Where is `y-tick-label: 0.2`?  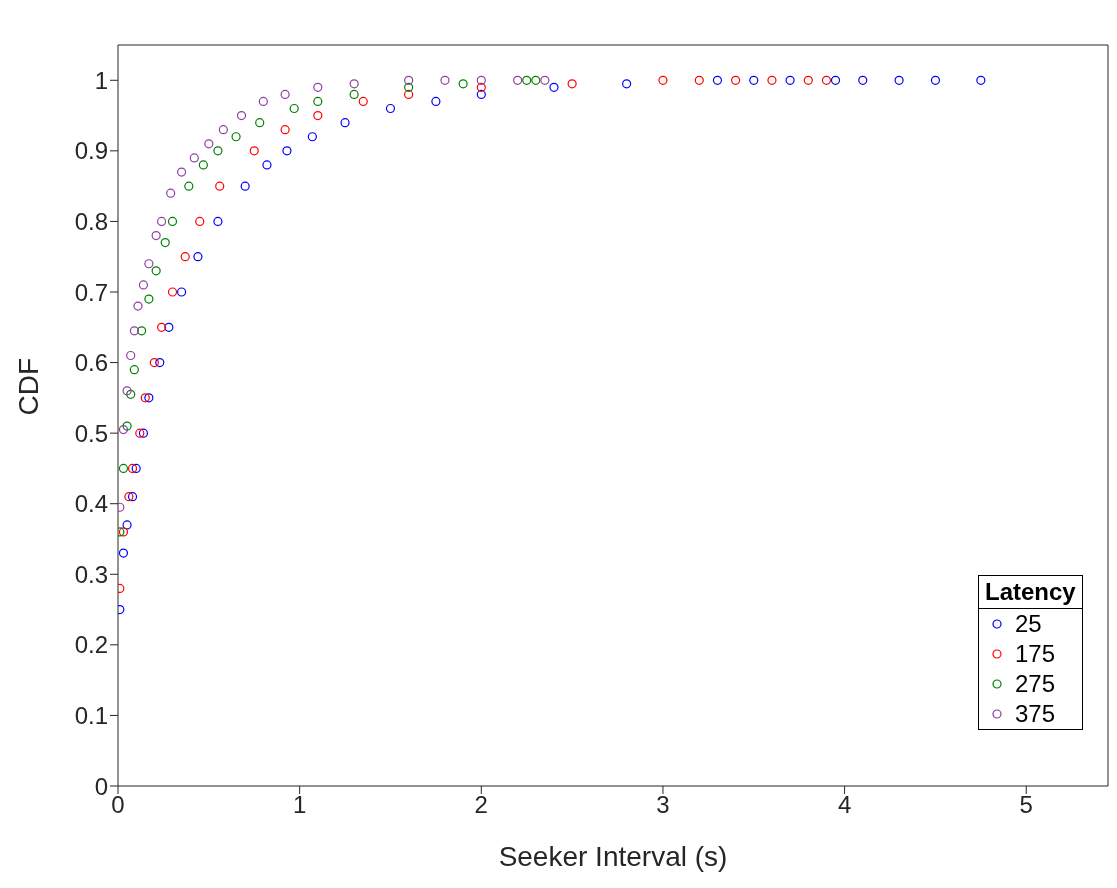
y-tick-label: 0.2 is located at coordinates (91, 645).